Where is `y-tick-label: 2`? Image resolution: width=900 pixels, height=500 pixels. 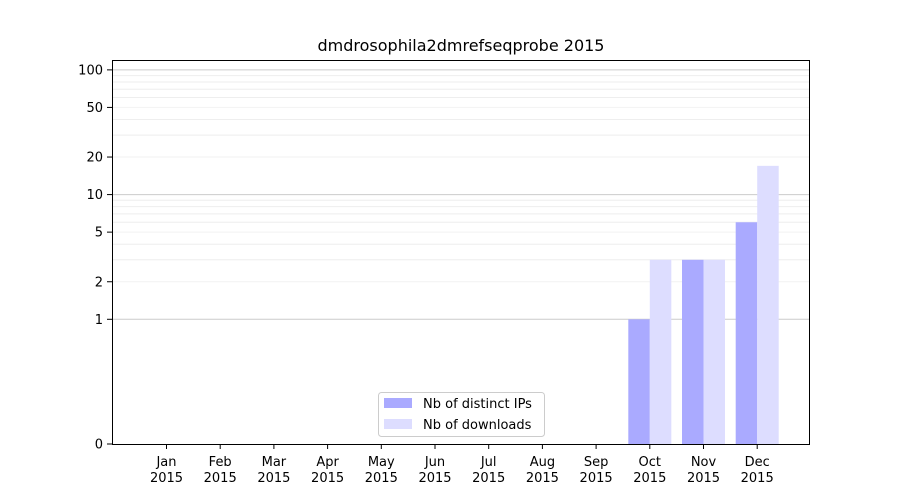 y-tick-label: 2 is located at coordinates (99, 282).